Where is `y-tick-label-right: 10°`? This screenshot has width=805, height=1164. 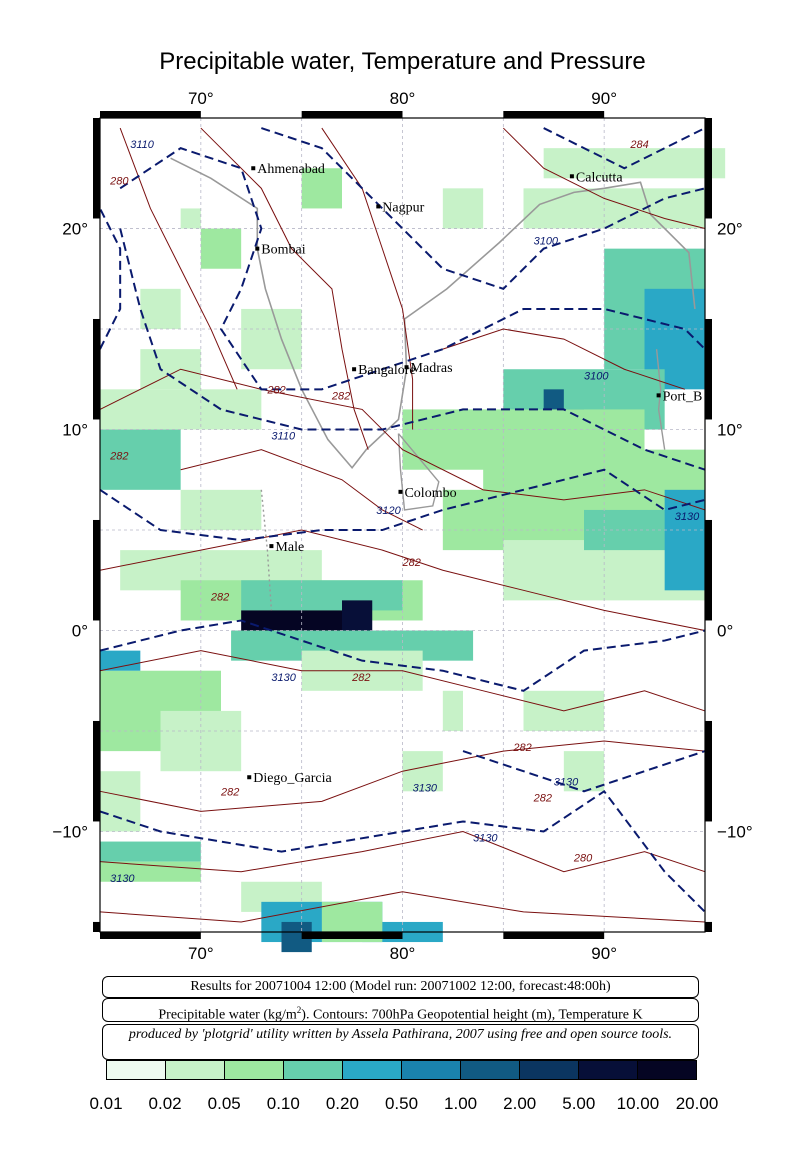
y-tick-label-right: 10° is located at coordinates (730, 430).